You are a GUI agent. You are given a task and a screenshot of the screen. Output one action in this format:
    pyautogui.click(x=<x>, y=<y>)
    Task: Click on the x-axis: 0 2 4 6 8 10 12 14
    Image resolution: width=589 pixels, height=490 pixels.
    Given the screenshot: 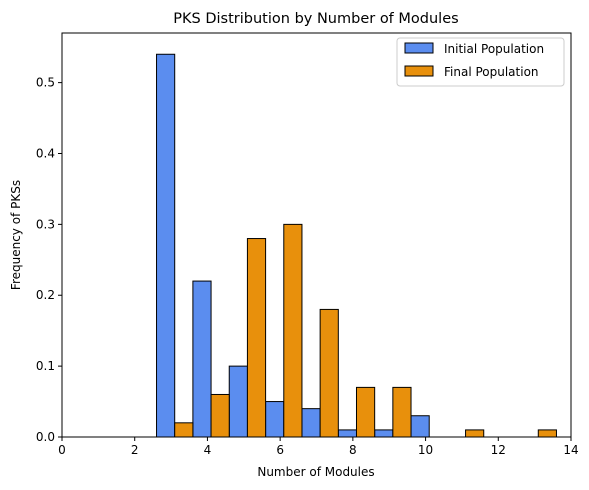 What is the action you would take?
    pyautogui.click(x=318, y=447)
    